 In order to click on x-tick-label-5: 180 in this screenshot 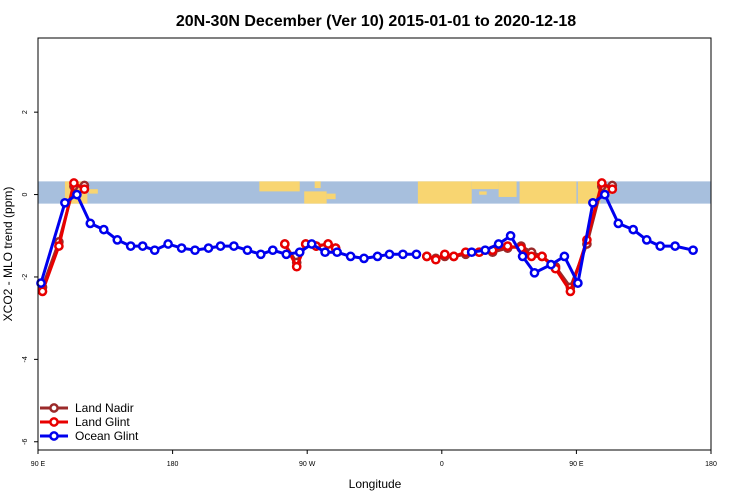, I will do `click(711, 464)`.